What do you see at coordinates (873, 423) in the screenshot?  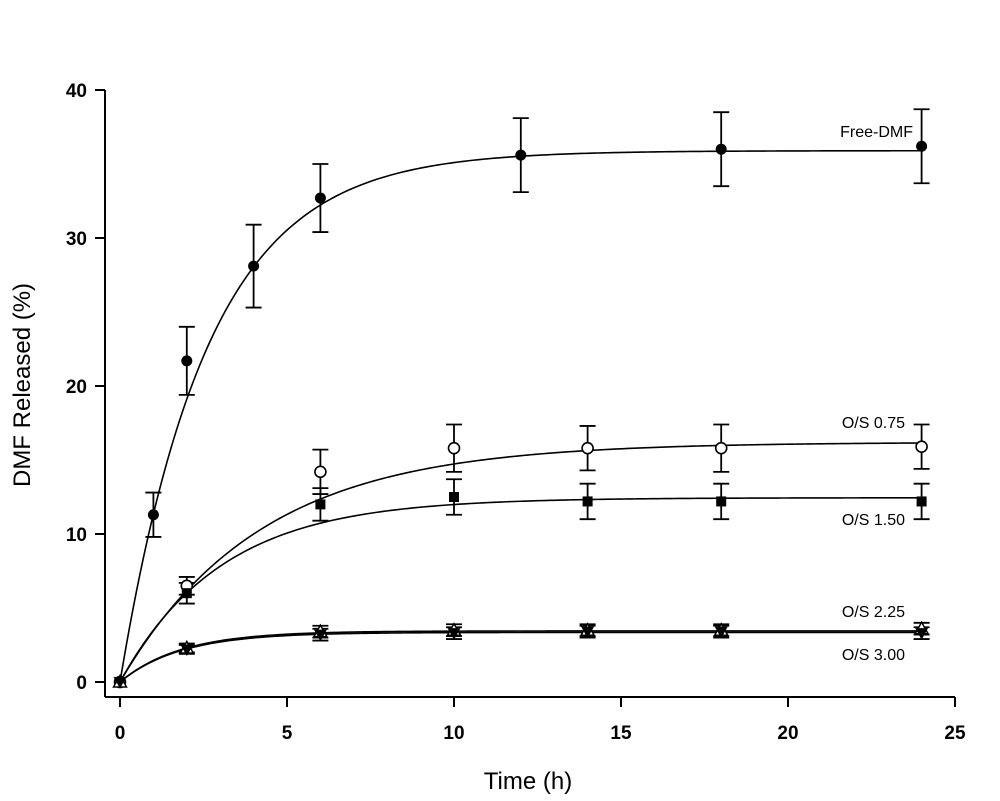 I see `series-label-o-s-0-75: O/S 0.75` at bounding box center [873, 423].